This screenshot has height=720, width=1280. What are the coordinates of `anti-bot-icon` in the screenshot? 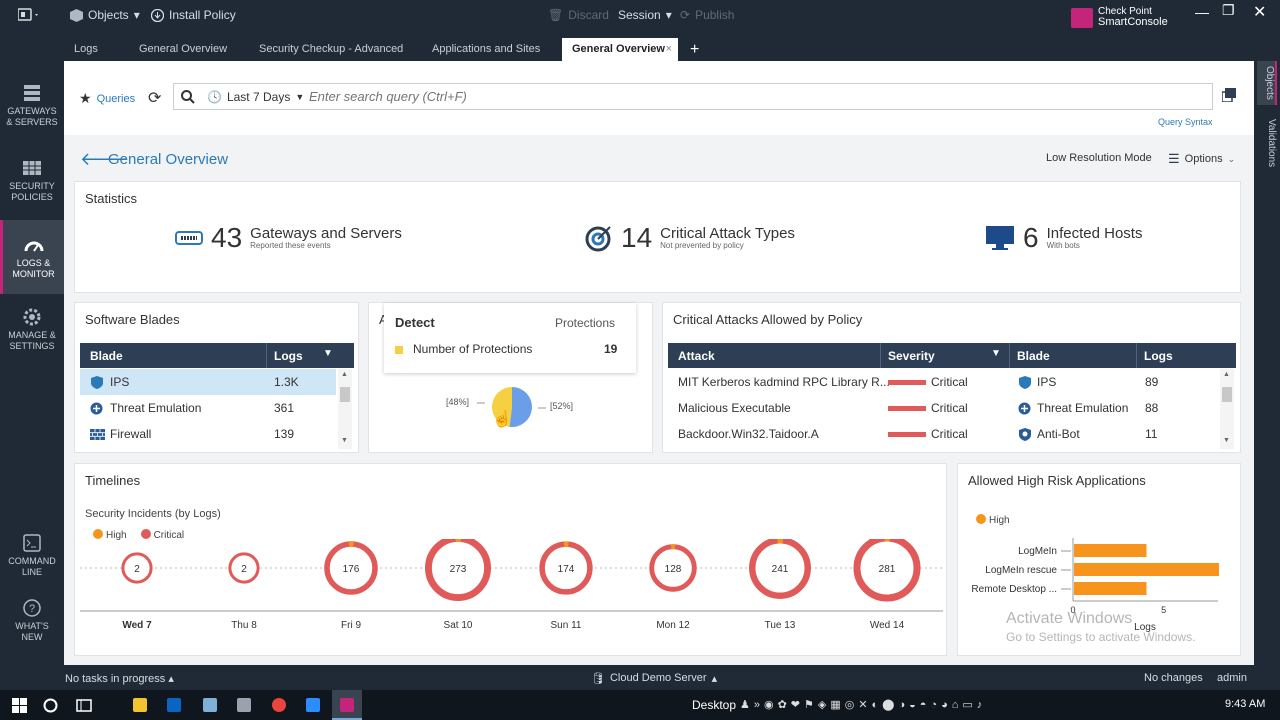 It's located at (1025, 434).